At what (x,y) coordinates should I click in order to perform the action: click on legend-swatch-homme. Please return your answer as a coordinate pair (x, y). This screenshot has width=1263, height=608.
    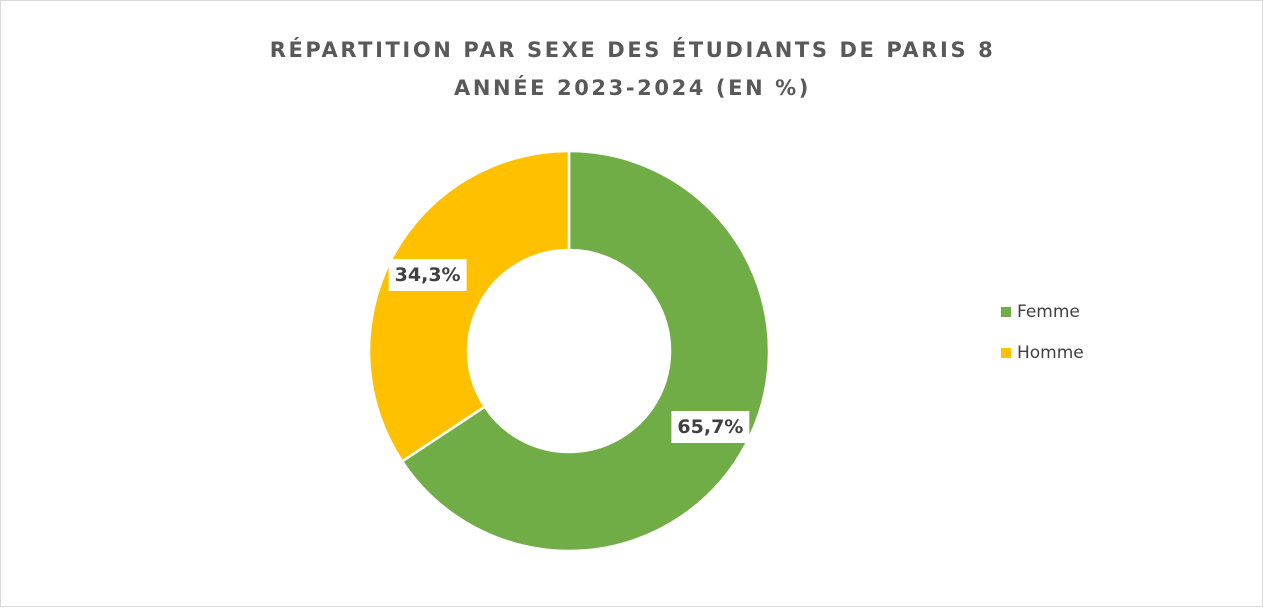
    Looking at the image, I should click on (1006, 353).